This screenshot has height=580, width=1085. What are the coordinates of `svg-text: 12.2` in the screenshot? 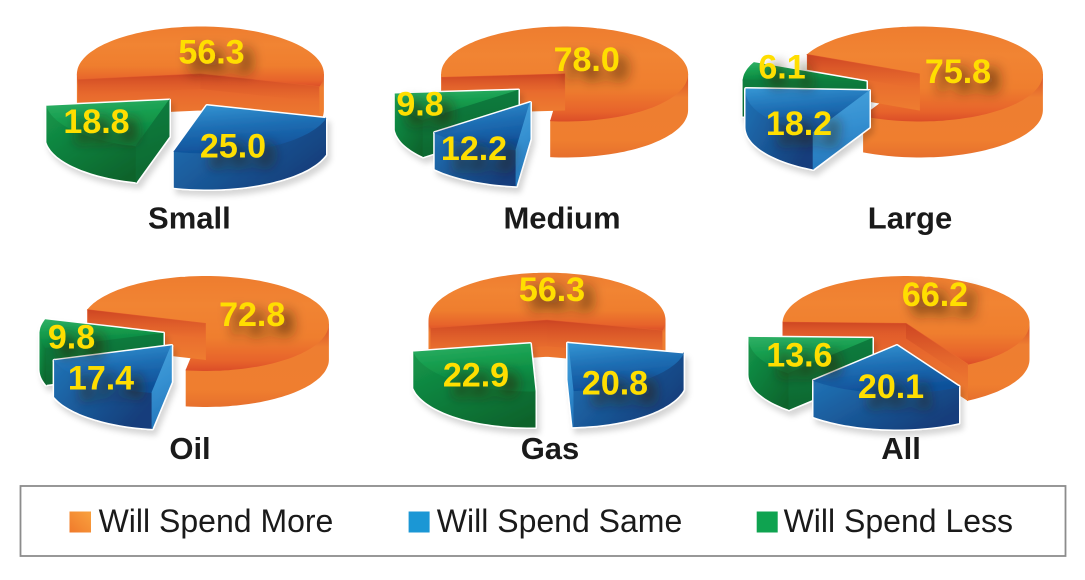 It's located at (474, 149).